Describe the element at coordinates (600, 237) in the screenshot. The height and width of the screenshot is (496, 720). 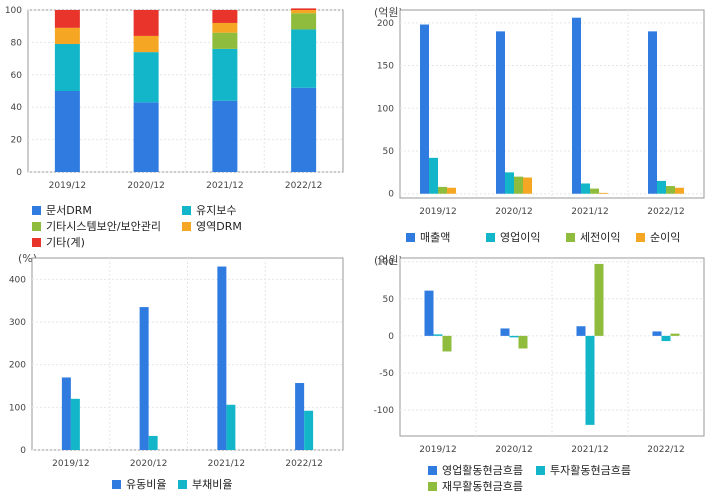
I see `legend-label: 세전이익` at that location.